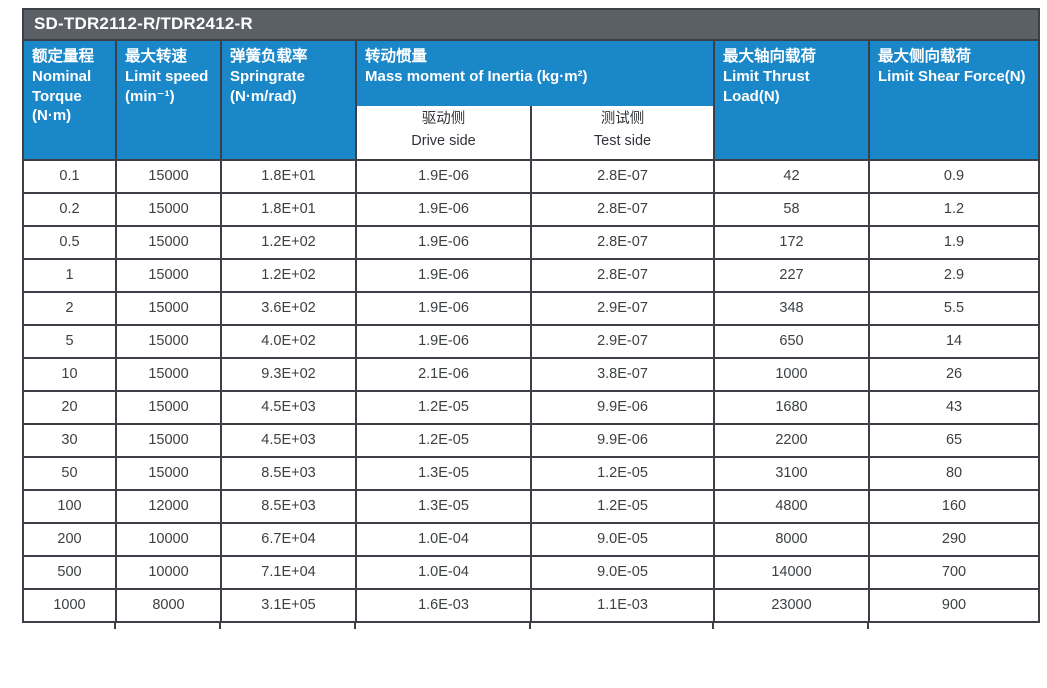  I want to click on column-header-mass-moment-of-inertia: 转动惯量 Mass moment of Inertia (kg·m²), so click(535, 72).